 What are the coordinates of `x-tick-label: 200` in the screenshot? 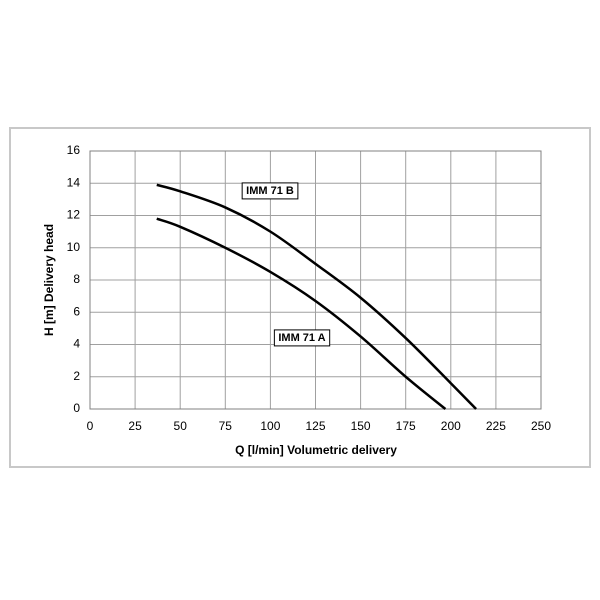 It's located at (451, 426).